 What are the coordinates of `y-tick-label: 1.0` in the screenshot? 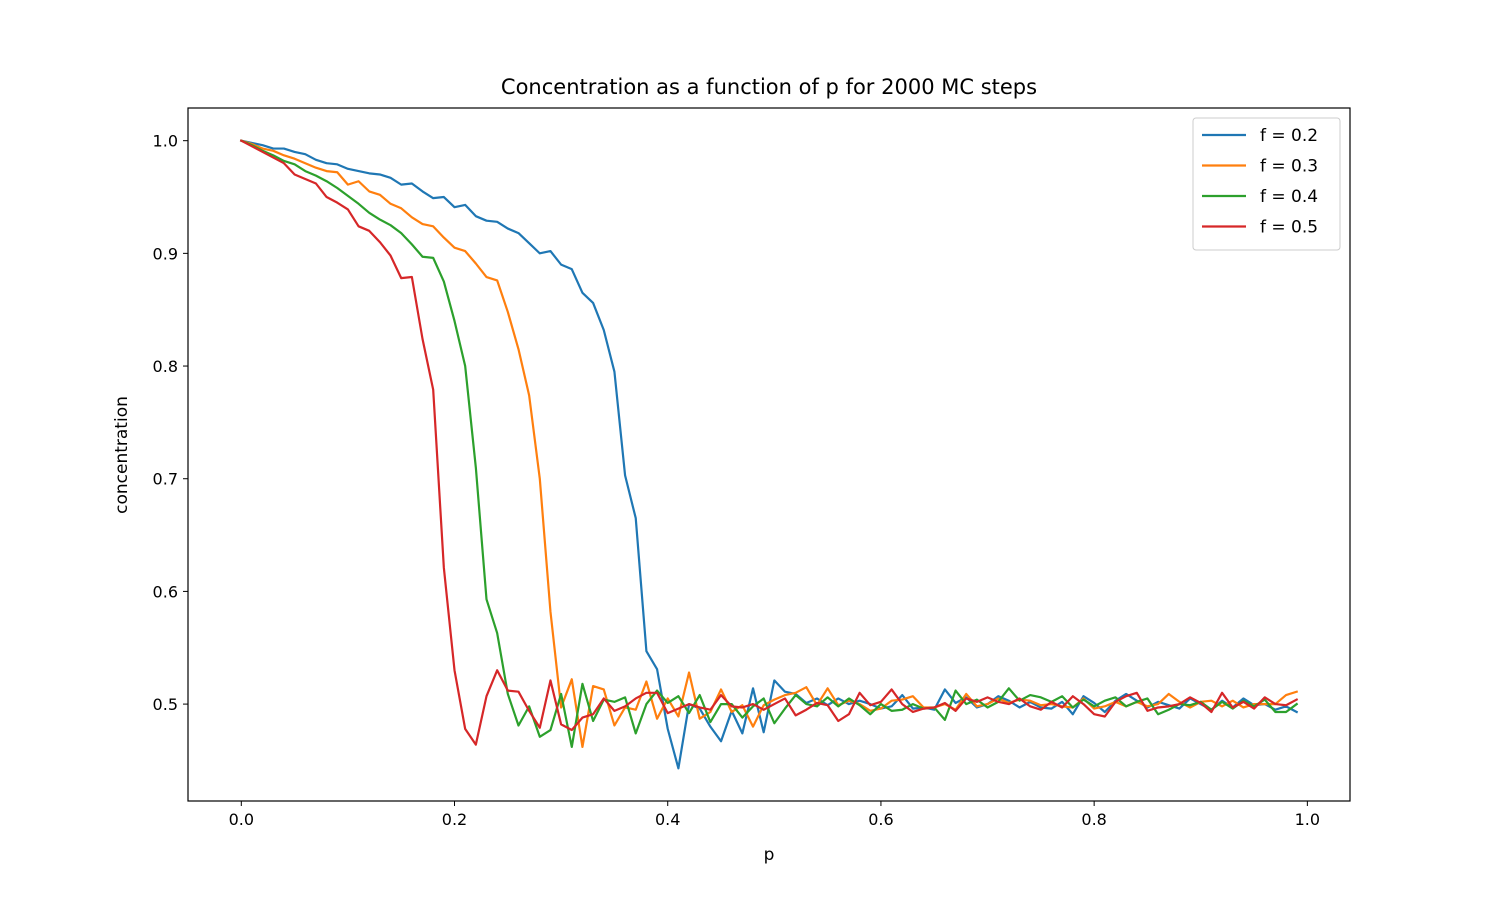 It's located at (165, 141).